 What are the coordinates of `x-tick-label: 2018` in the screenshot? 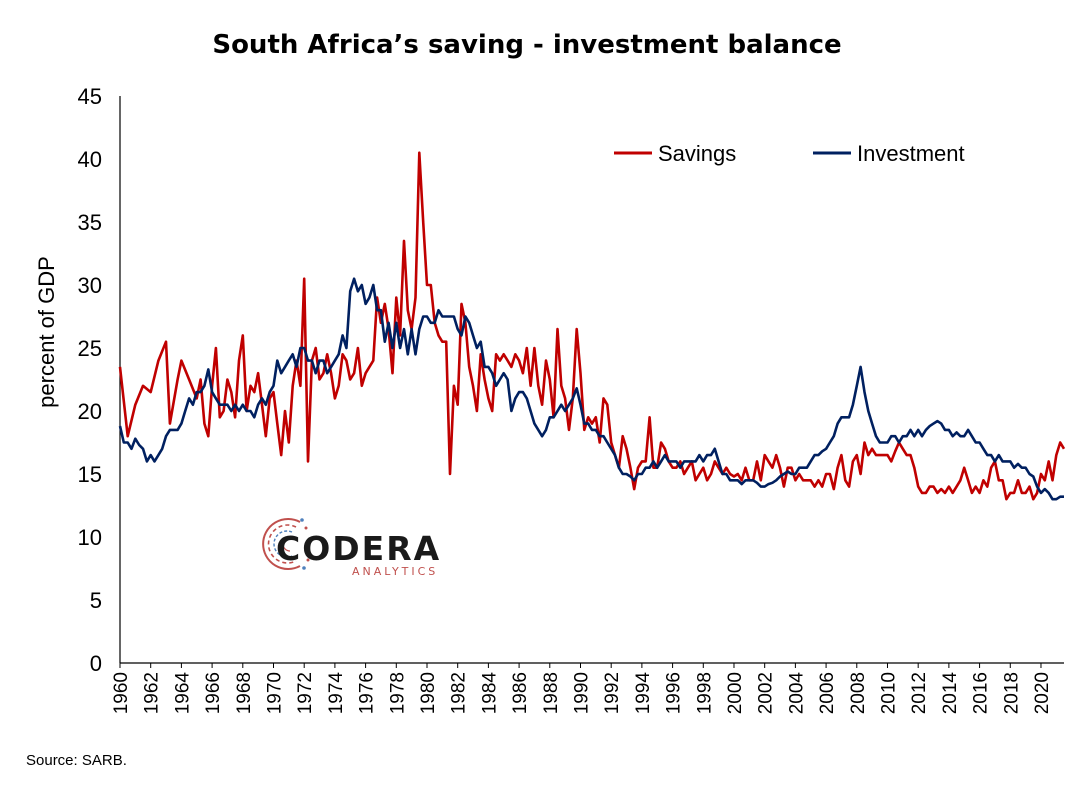 It's located at (1011, 693).